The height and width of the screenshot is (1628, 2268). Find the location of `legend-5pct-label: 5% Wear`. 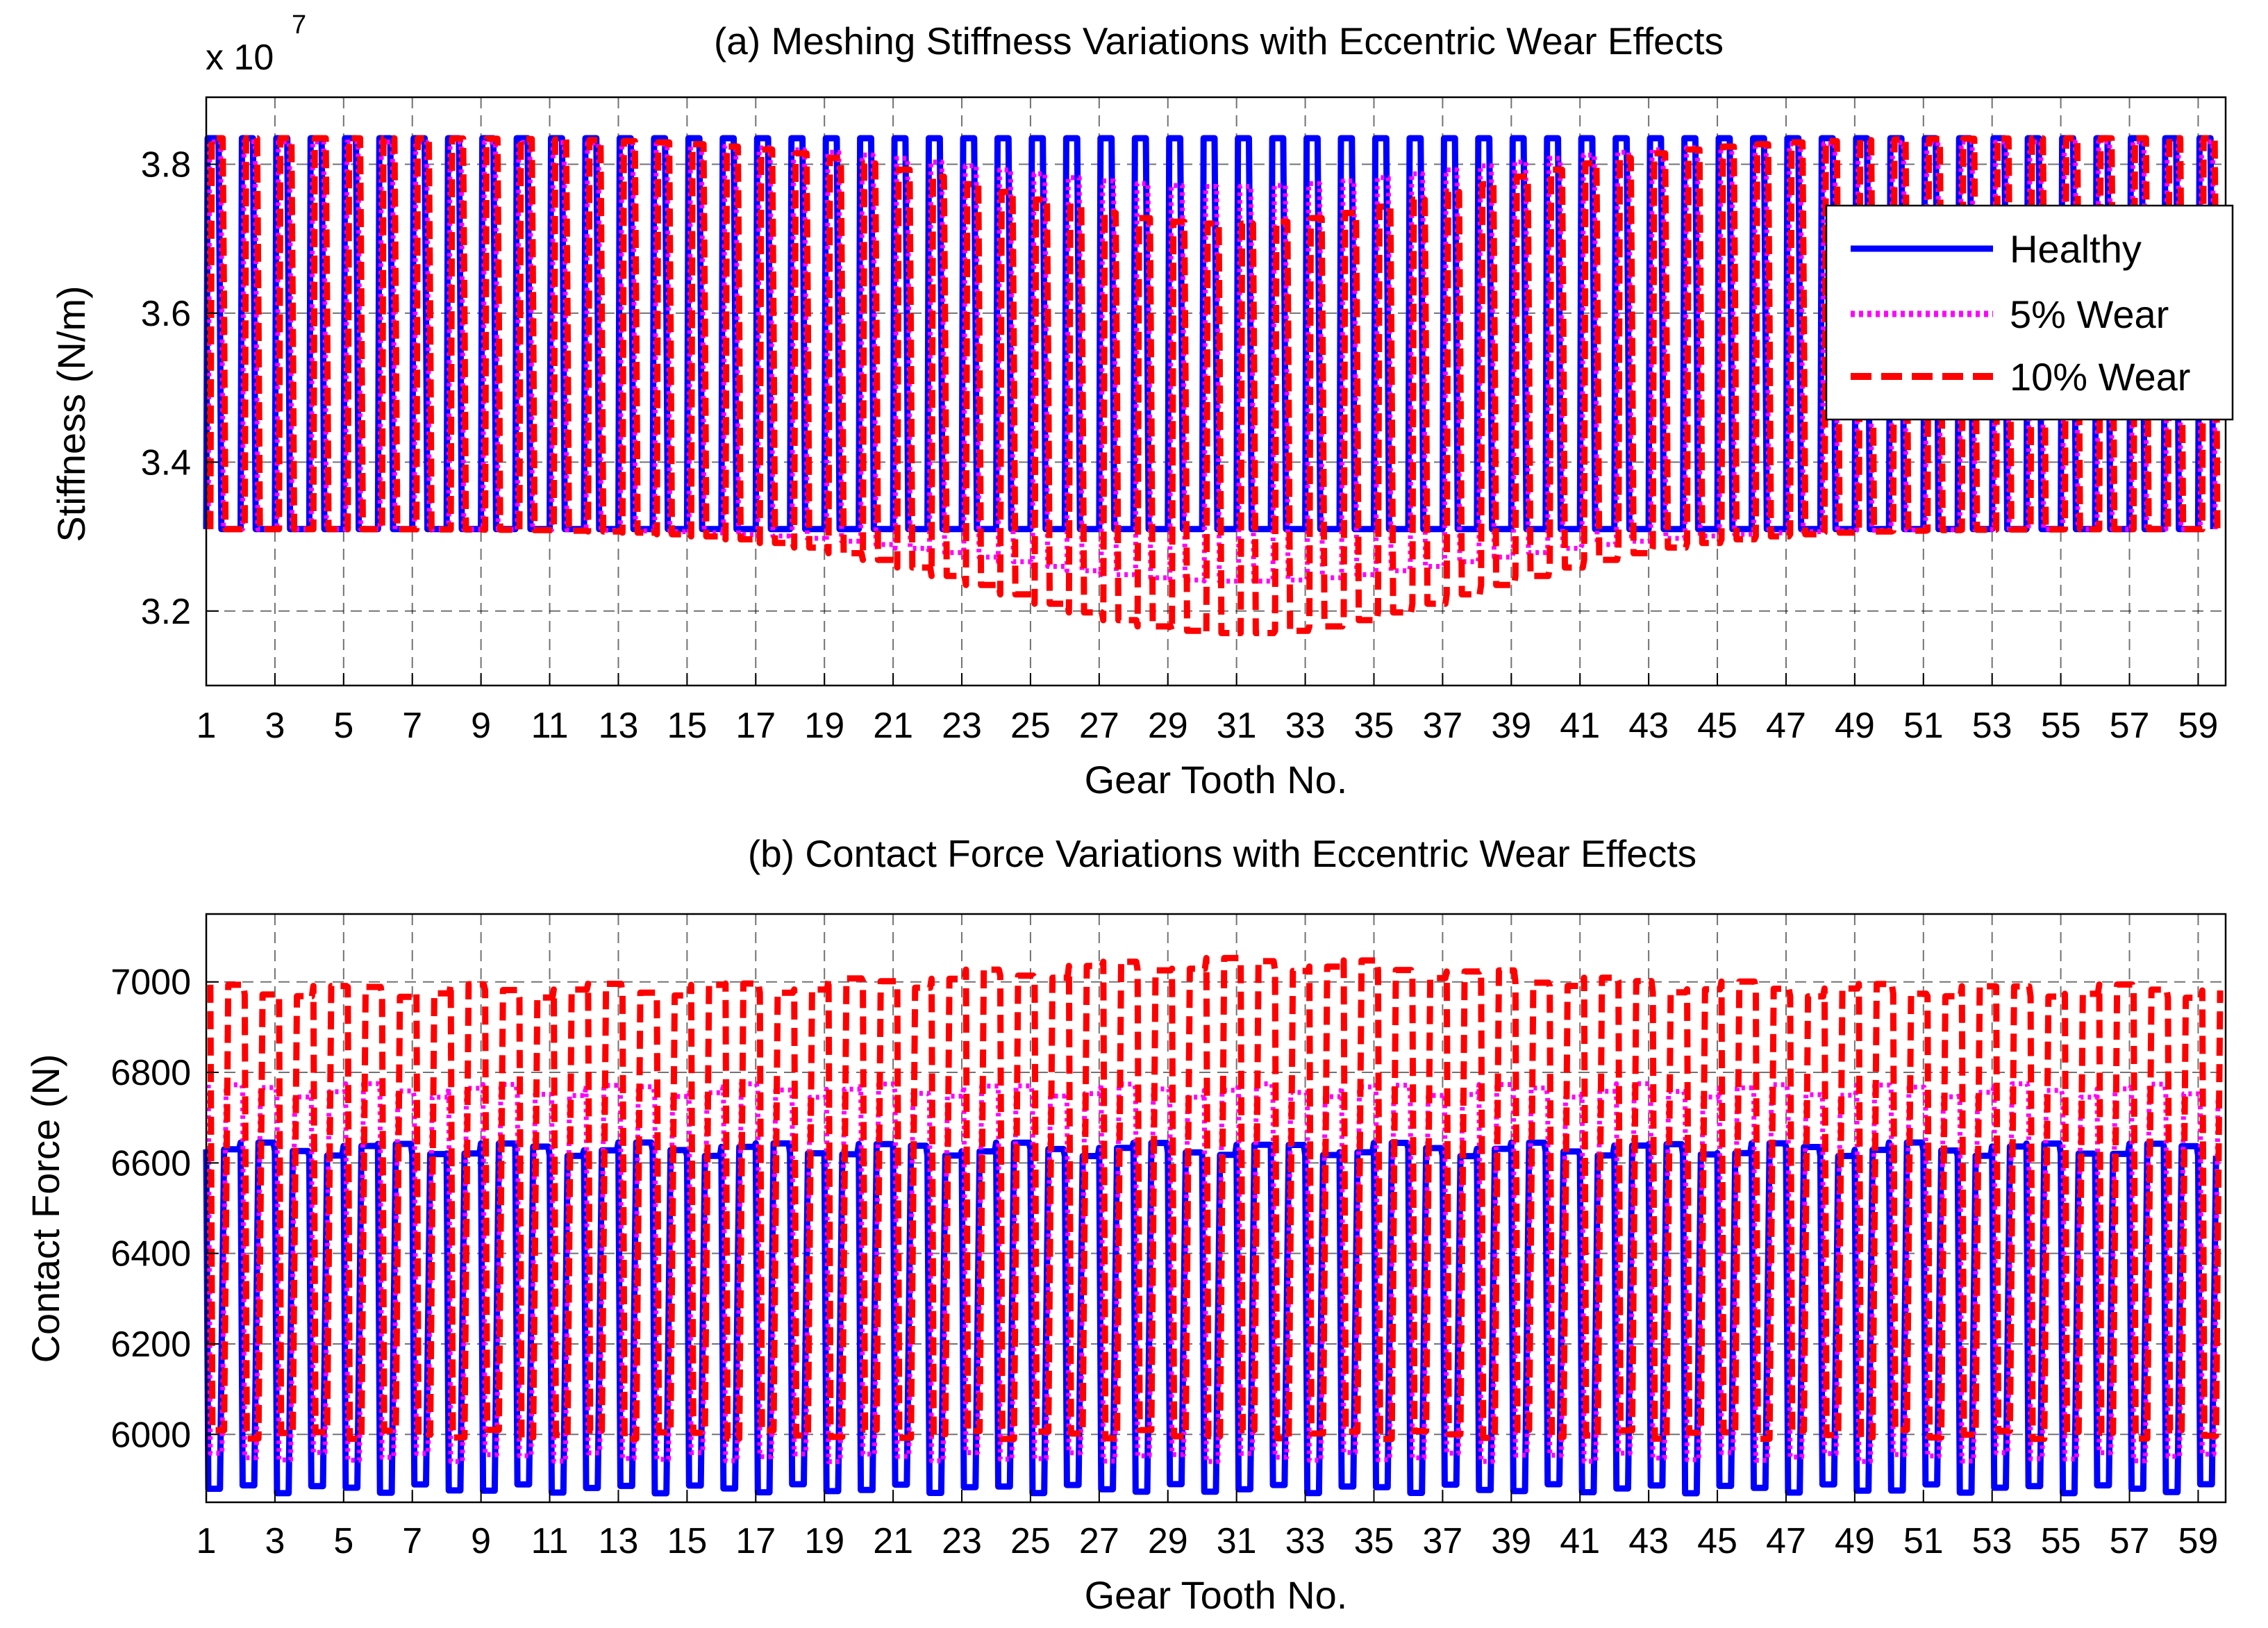

legend-5pct-label: 5% Wear is located at coordinates (2089, 314).